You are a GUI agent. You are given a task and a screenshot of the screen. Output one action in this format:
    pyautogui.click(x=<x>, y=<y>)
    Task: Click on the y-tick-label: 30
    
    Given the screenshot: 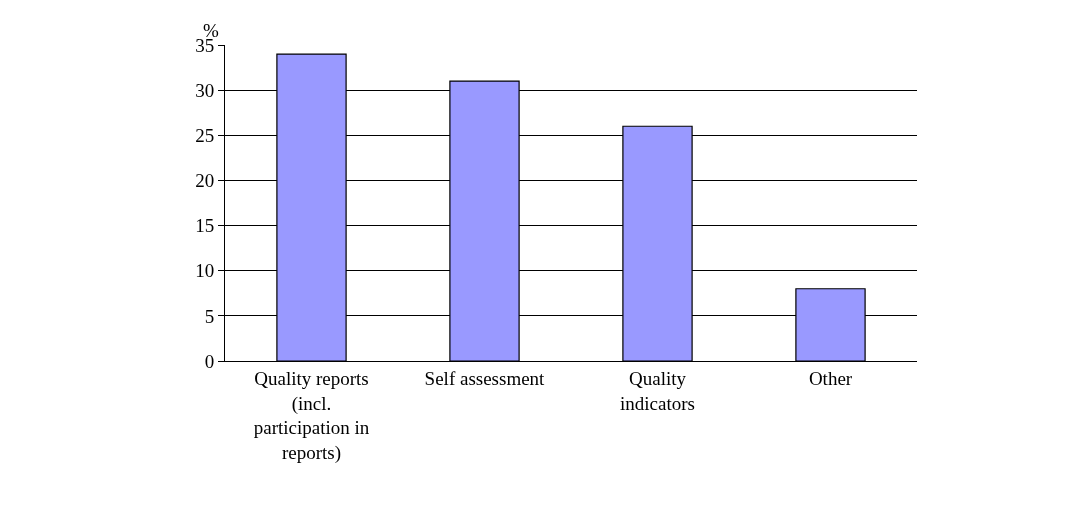 What is the action you would take?
    pyautogui.click(x=205, y=90)
    